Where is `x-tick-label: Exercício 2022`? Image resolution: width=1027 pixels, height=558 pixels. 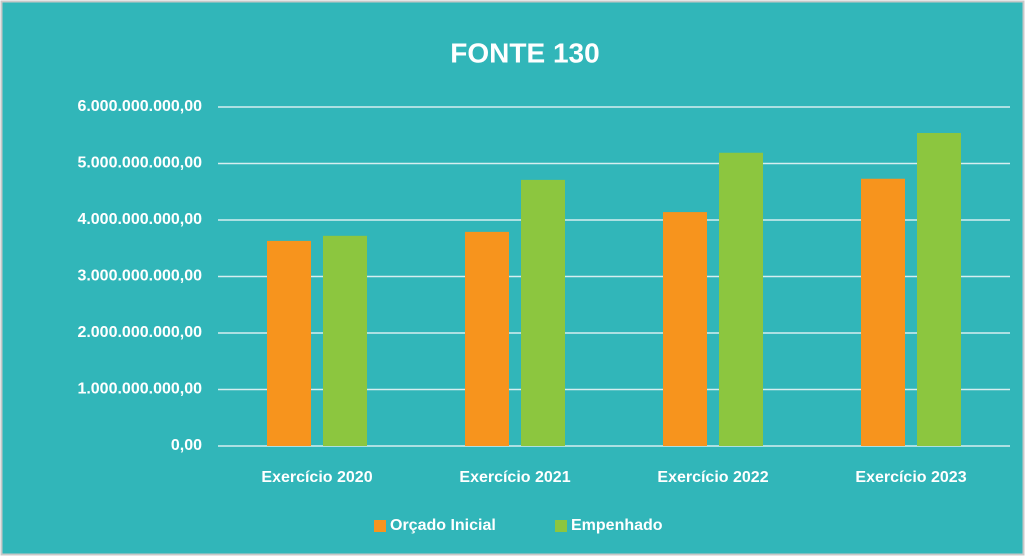 x-tick-label: Exercício 2022 is located at coordinates (712, 477).